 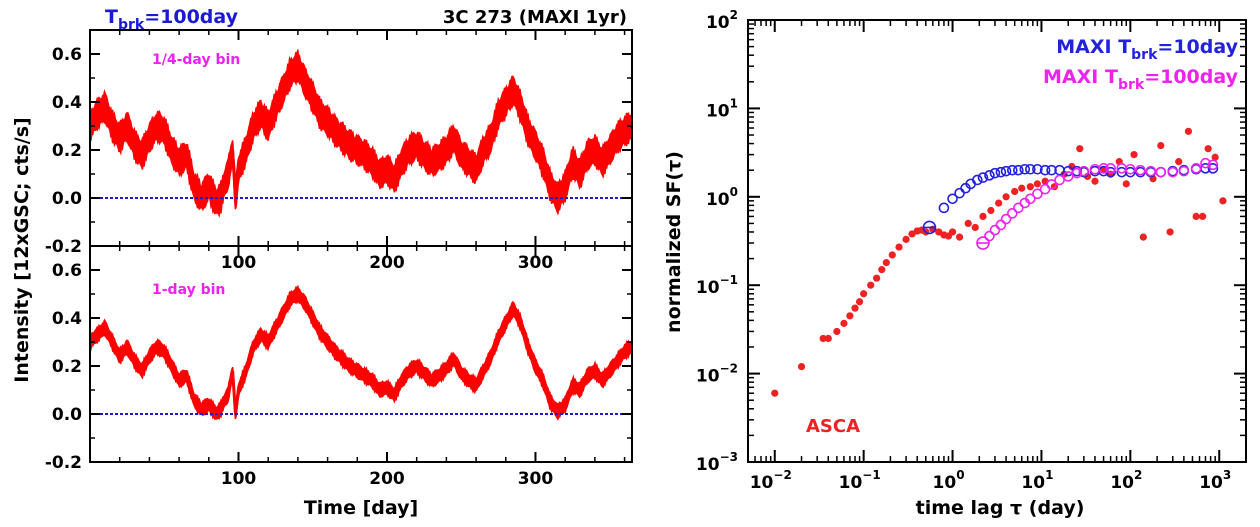 What do you see at coordinates (1147, 49) in the screenshot?
I see `legend-entry-maxi-10day: MAXI Tbrk=10day` at bounding box center [1147, 49].